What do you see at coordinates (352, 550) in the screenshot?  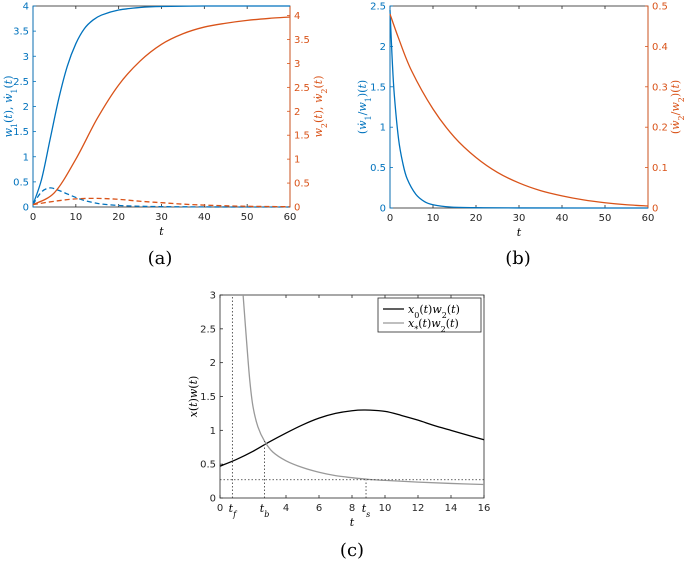 I see `panel-caption: (c)` at bounding box center [352, 550].